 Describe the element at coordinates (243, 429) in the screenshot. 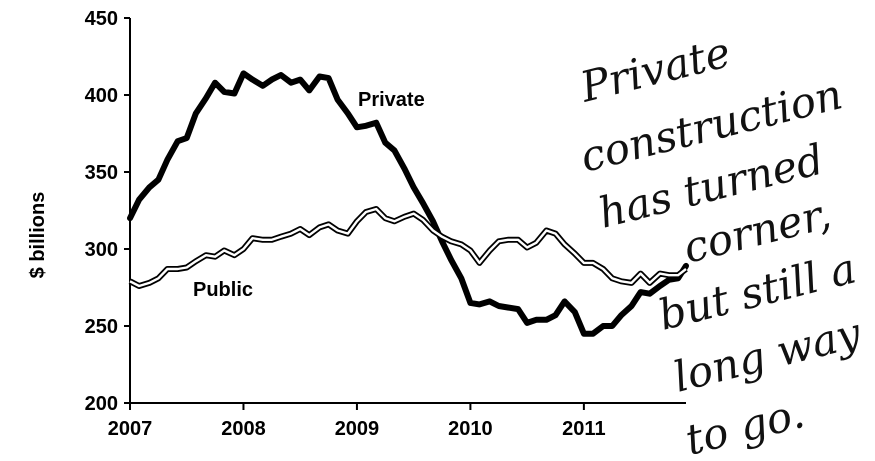

I see `x-tick-label: 2008` at that location.